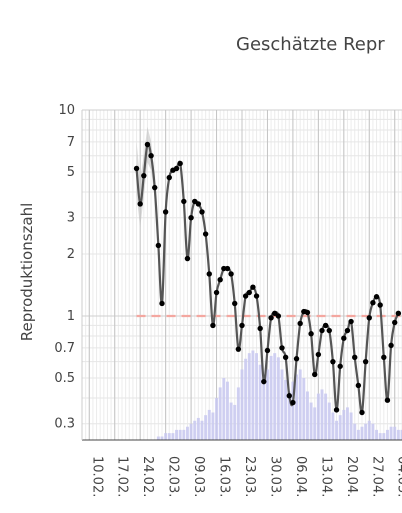 This screenshot has height=513, width=402. Describe the element at coordinates (274, 476) in the screenshot. I see `x-tick-label: 30.03.` at that location.